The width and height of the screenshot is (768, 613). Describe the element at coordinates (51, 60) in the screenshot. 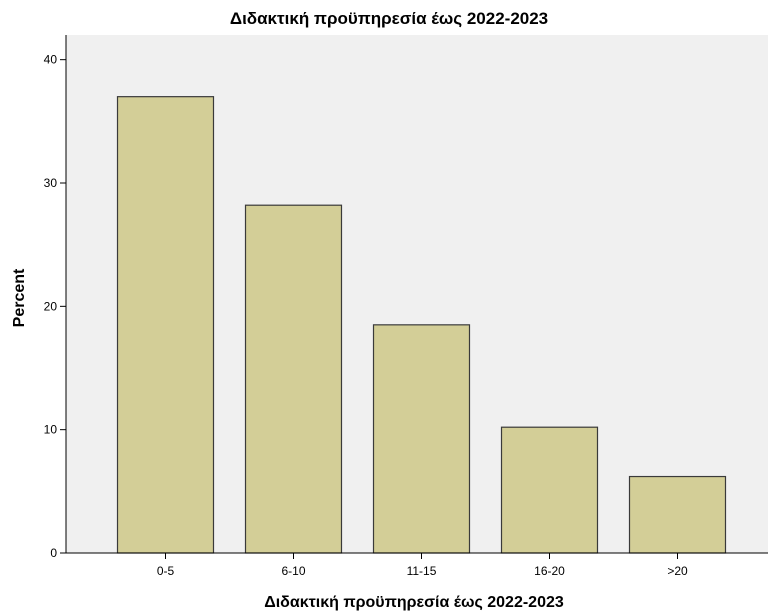

I see `y-tick-label: 40` at that location.